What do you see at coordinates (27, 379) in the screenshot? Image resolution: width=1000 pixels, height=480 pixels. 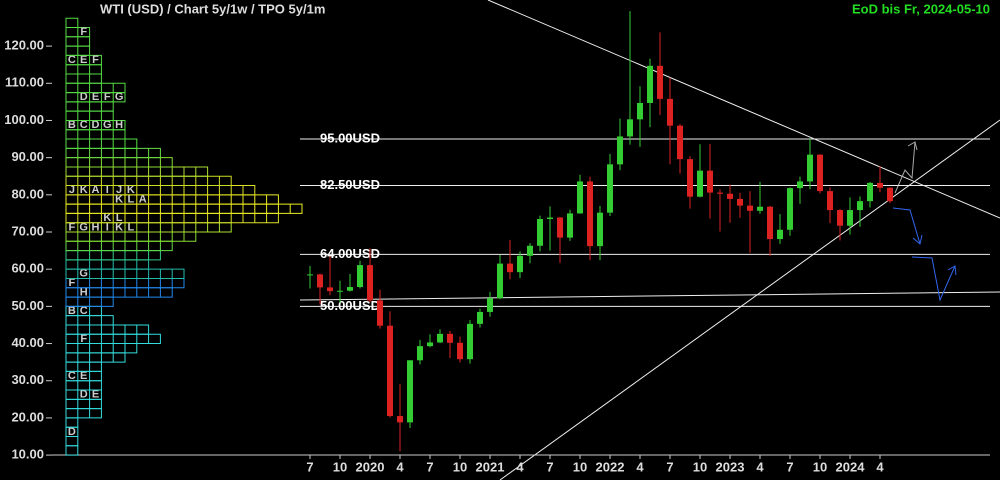 I see `y-tick-label: 30.00` at bounding box center [27, 379].